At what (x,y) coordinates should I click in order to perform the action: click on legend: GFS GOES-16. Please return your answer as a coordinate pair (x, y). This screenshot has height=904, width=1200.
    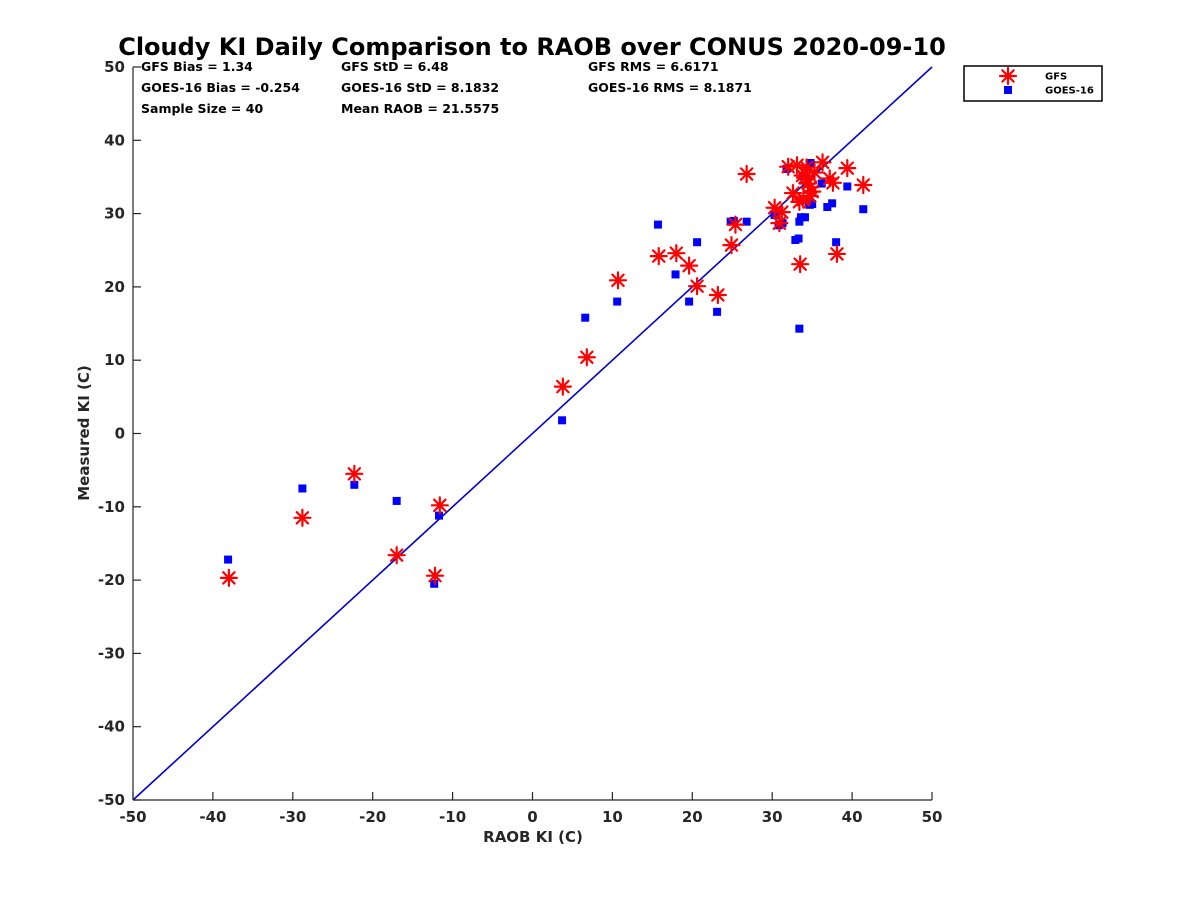
    Looking at the image, I should click on (1033, 83).